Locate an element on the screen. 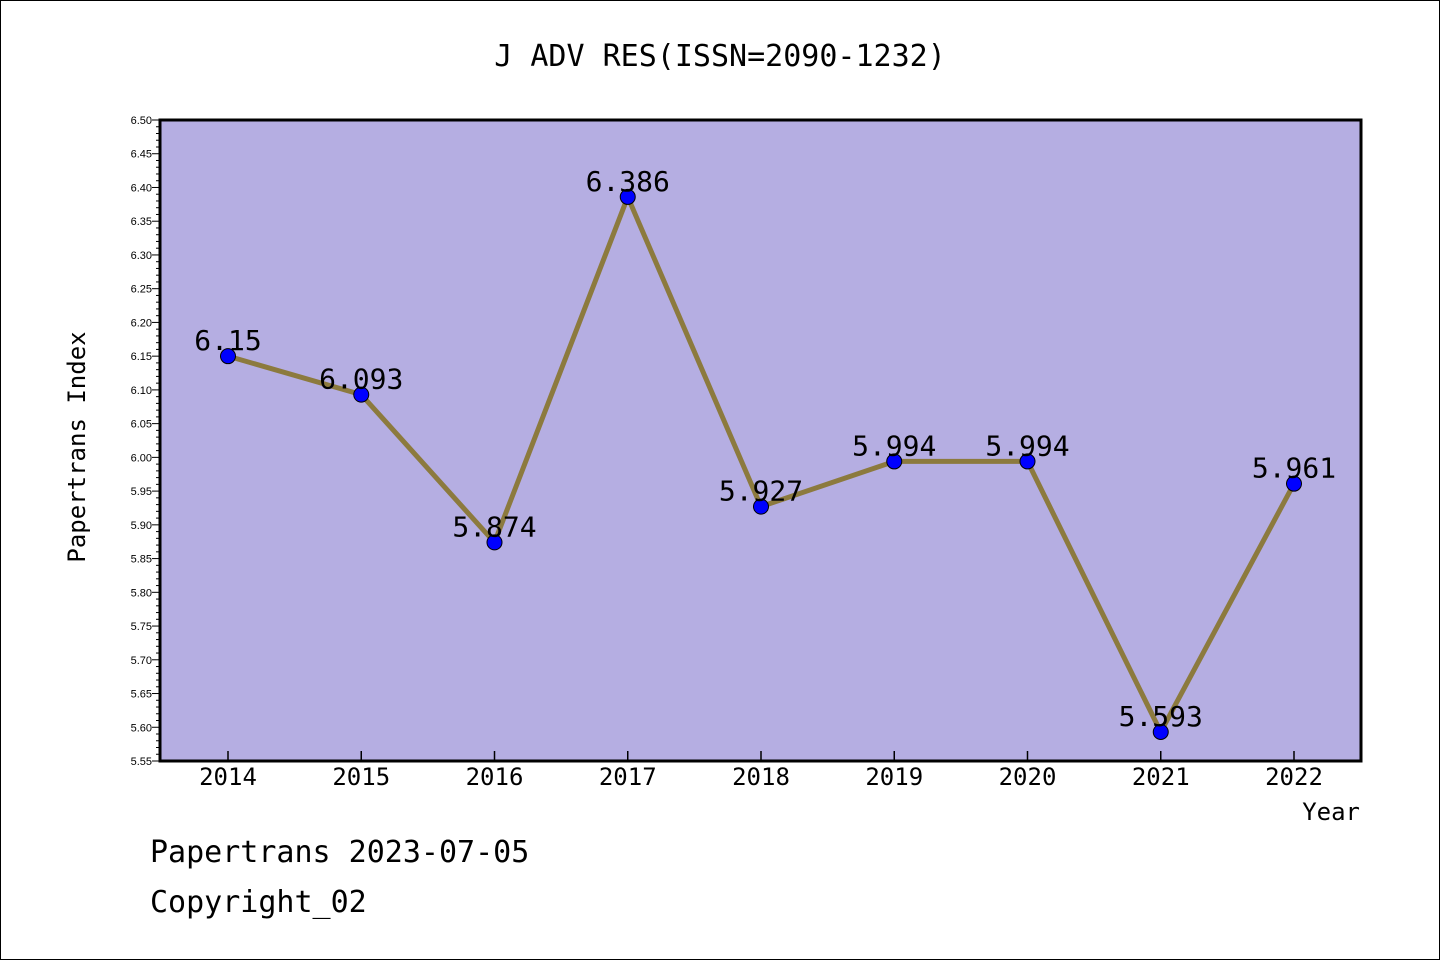 The width and height of the screenshot is (1440, 960). x-tick-label: 2015 is located at coordinates (361, 777).